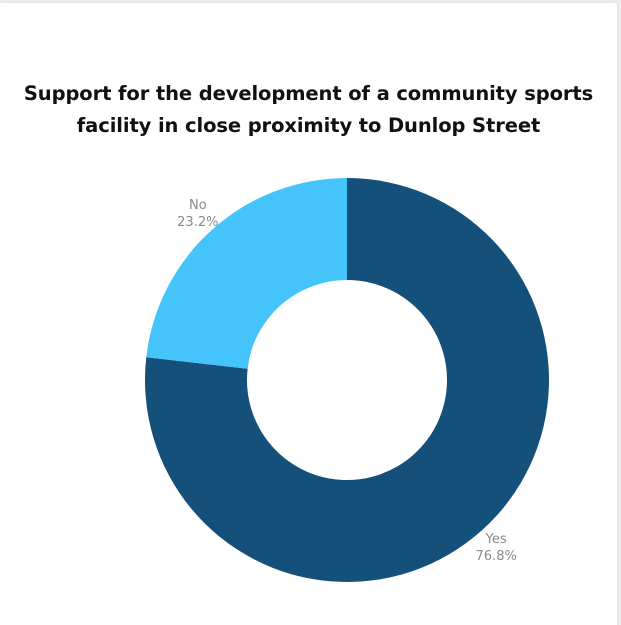 The image size is (621, 625). I want to click on slice-value-no: 23.2%, so click(197, 222).